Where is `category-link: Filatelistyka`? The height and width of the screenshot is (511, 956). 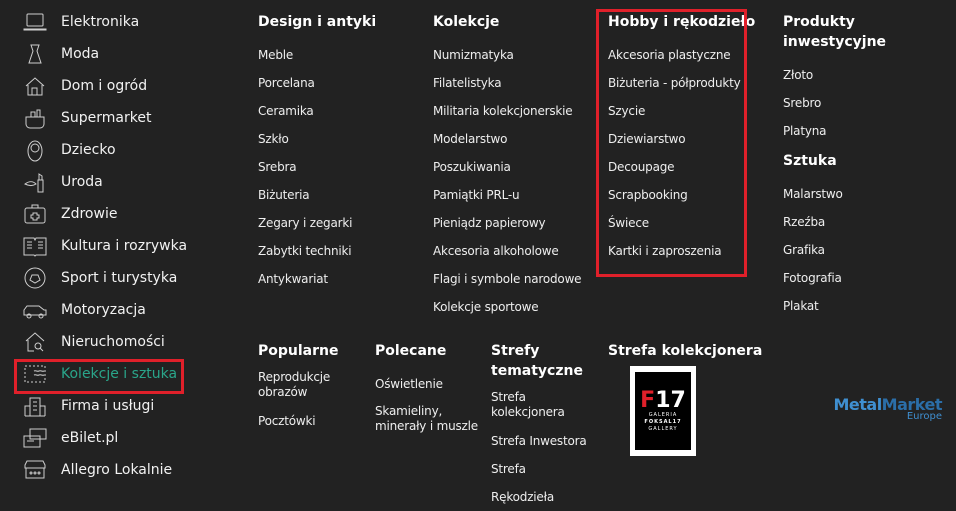
category-link: Filatelistyka is located at coordinates (467, 83).